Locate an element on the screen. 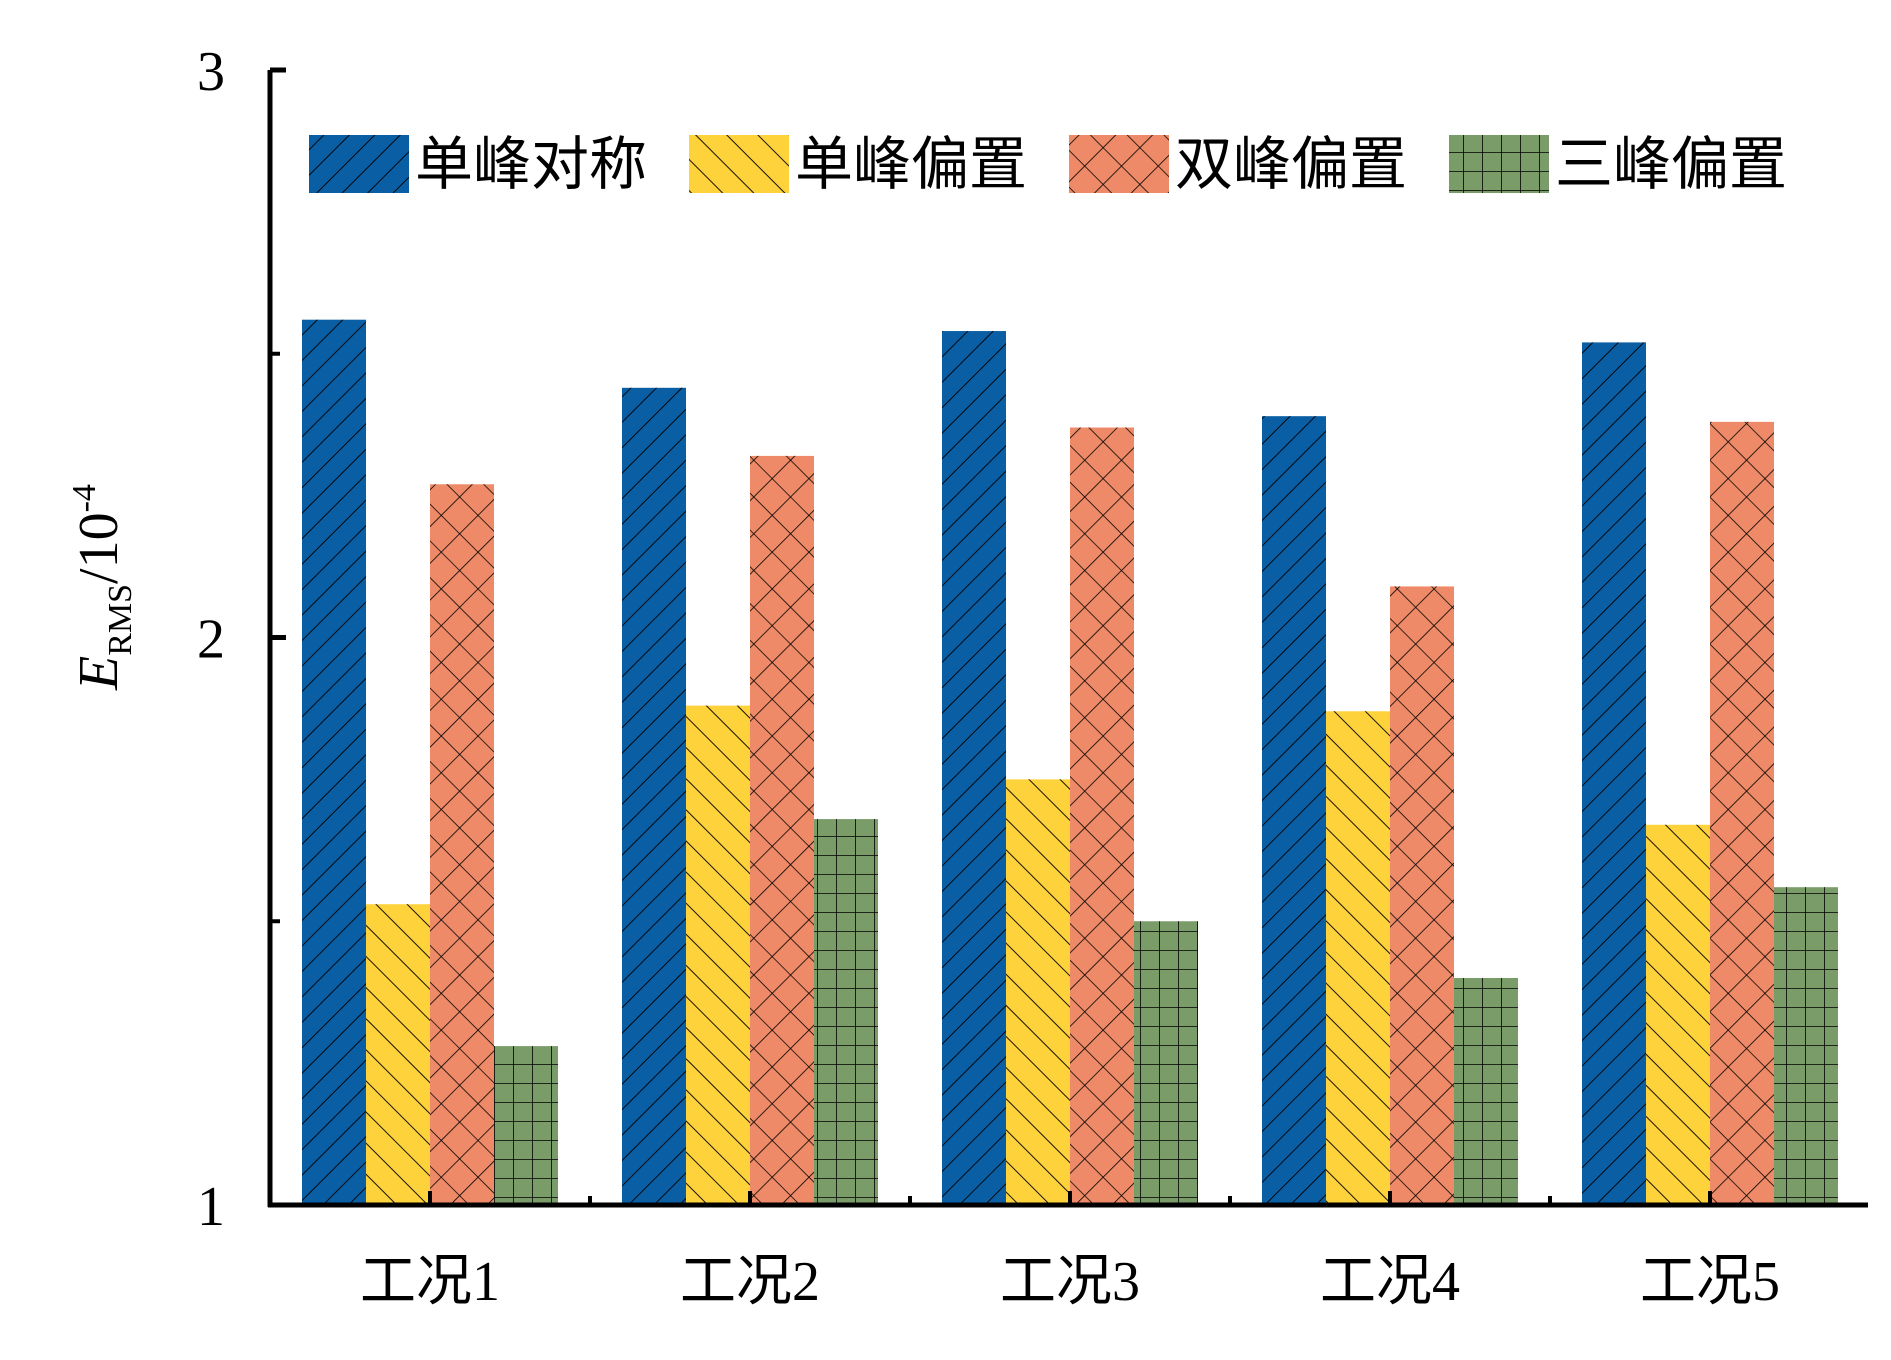 Image resolution: width=1891 pixels, height=1360 pixels. y-axis-label-superscript: -4 is located at coordinates (84, 498).